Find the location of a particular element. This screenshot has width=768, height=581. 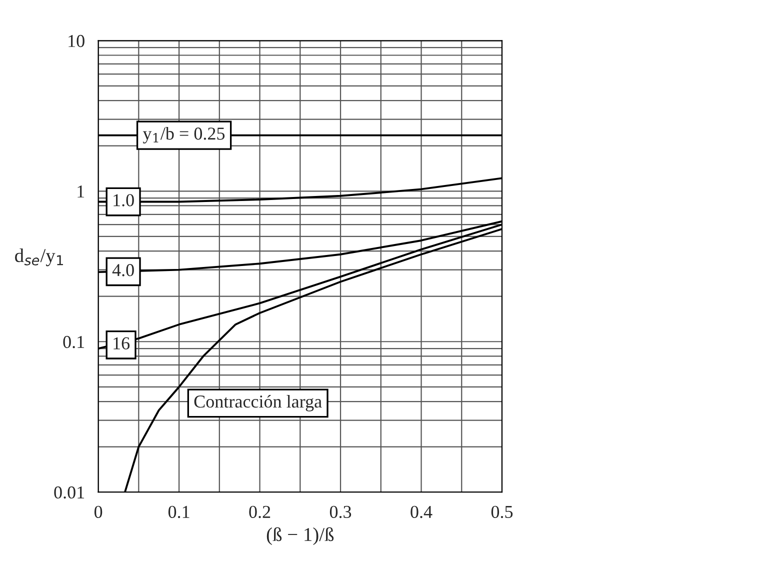

x-tick-label: 0.2 is located at coordinates (259, 512).